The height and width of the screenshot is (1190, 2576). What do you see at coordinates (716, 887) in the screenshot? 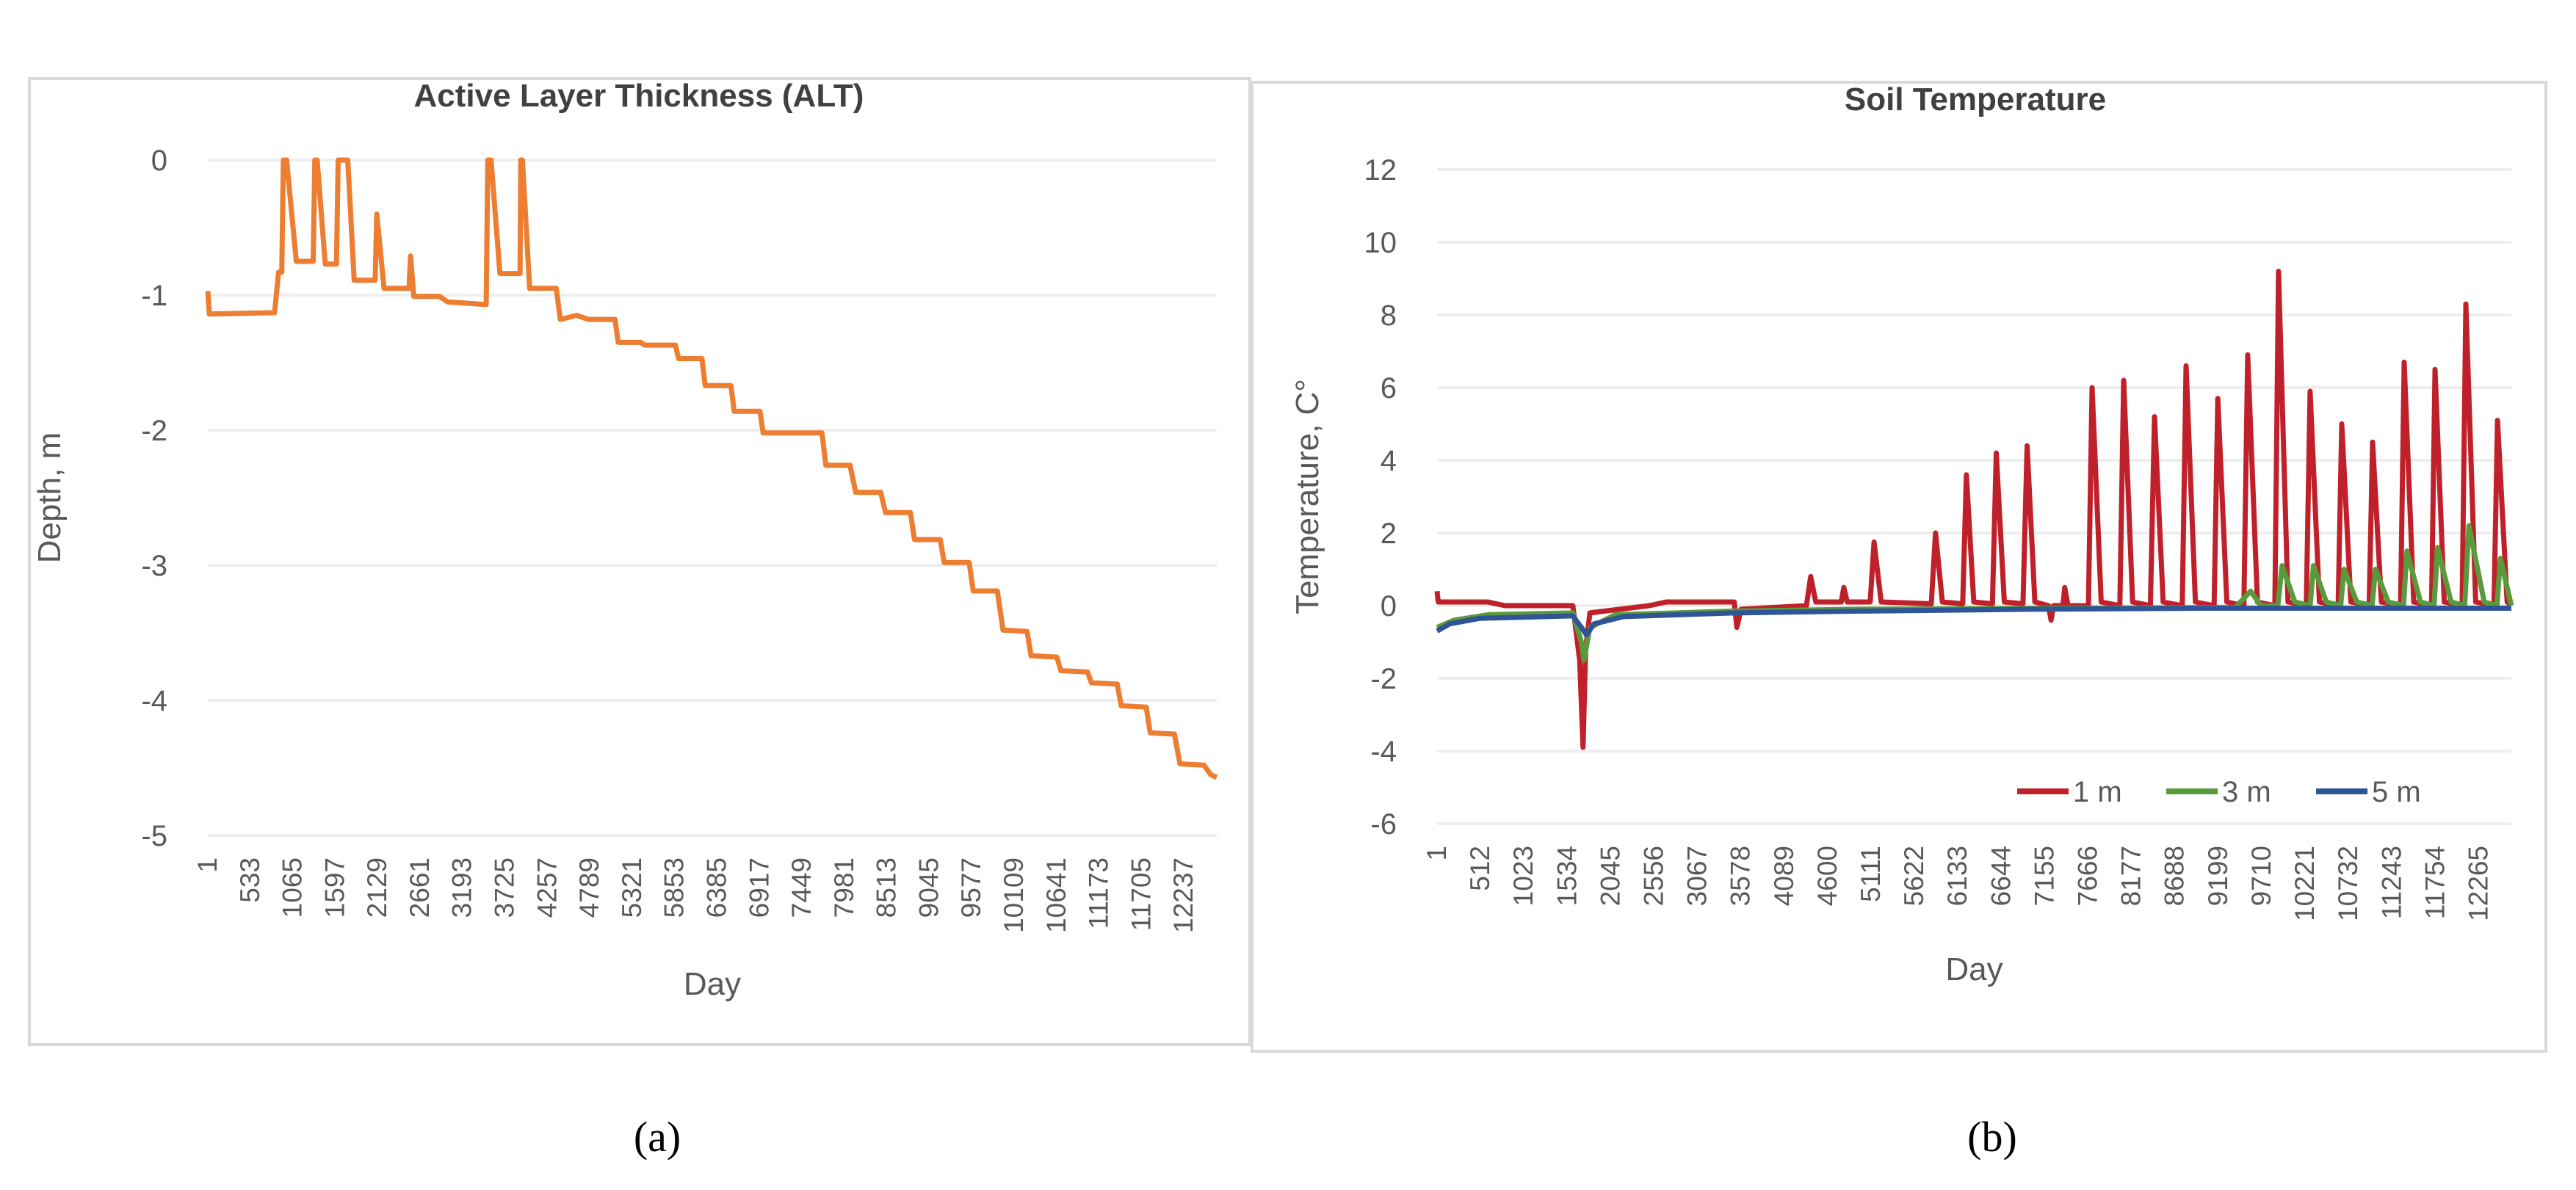
I see `x-tick-label: 6385` at bounding box center [716, 887].